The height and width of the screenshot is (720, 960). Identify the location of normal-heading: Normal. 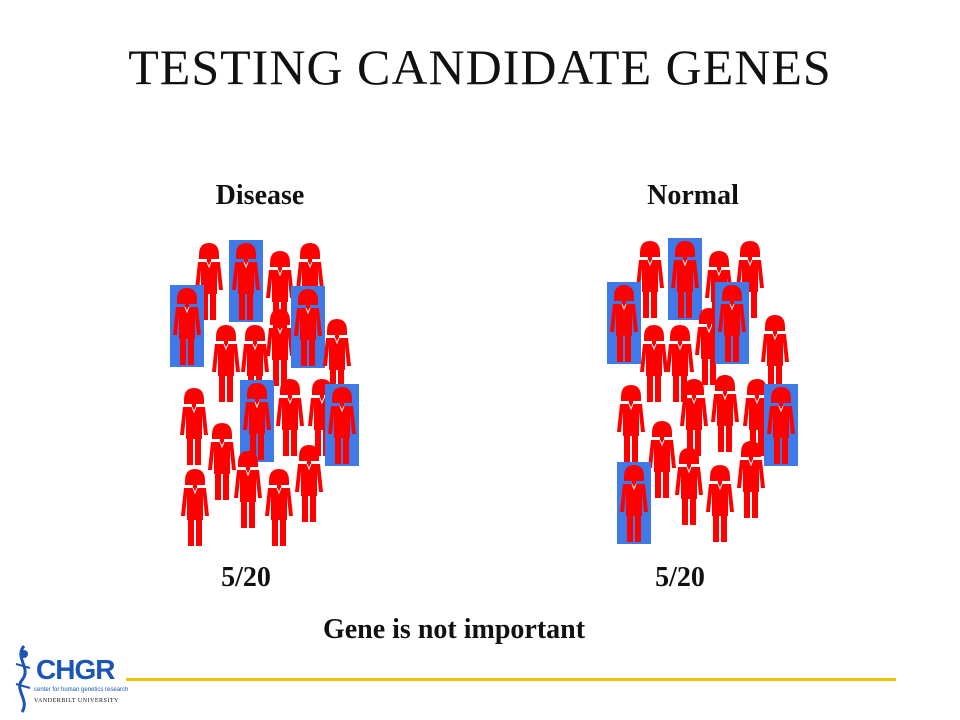
(693, 195).